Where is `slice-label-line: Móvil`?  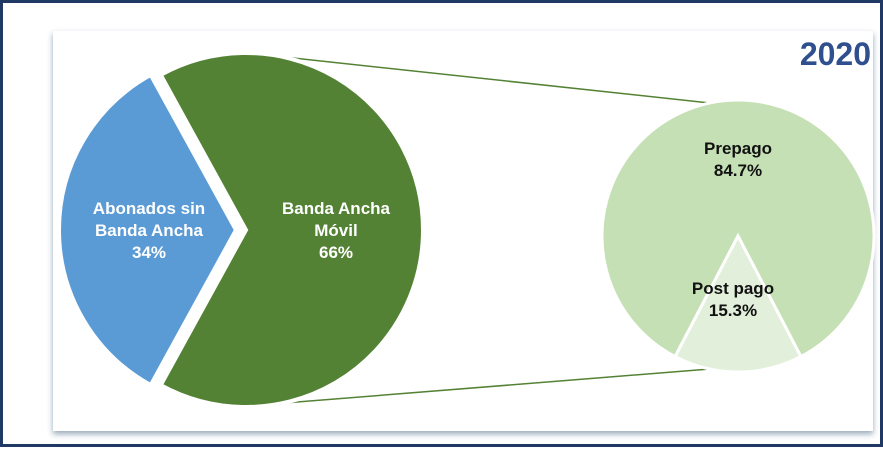 slice-label-line: Móvil is located at coordinates (335, 230).